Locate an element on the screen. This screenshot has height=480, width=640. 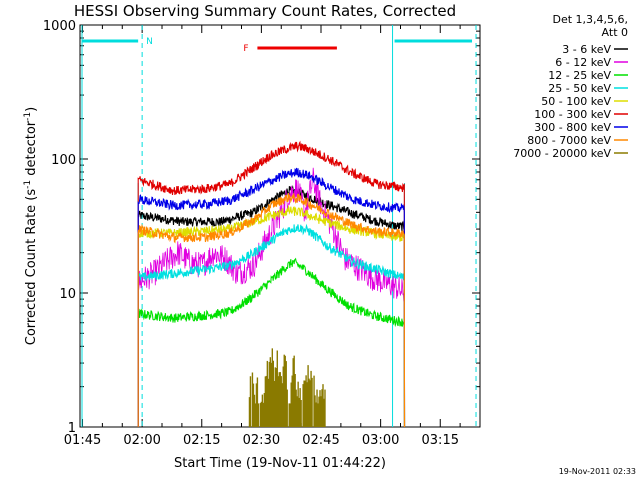
x-tick-label: 03:15 is located at coordinates (440, 440).